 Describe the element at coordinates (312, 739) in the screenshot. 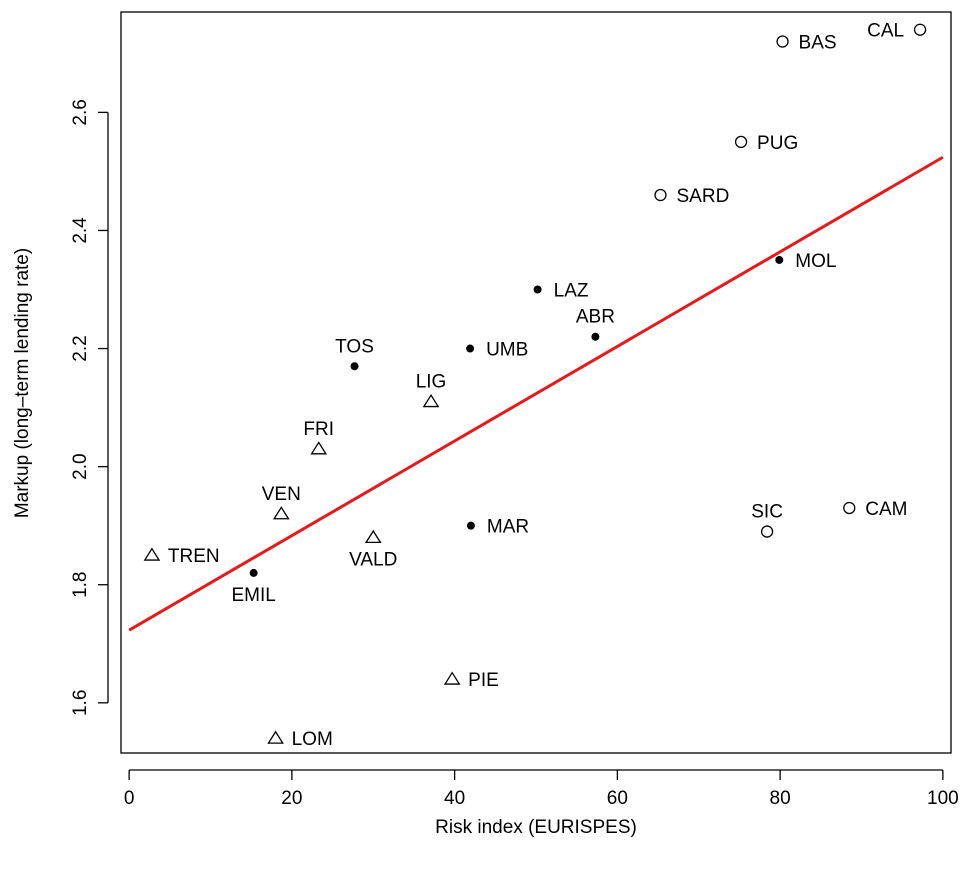

I see `point-lom-label: LOM` at that location.